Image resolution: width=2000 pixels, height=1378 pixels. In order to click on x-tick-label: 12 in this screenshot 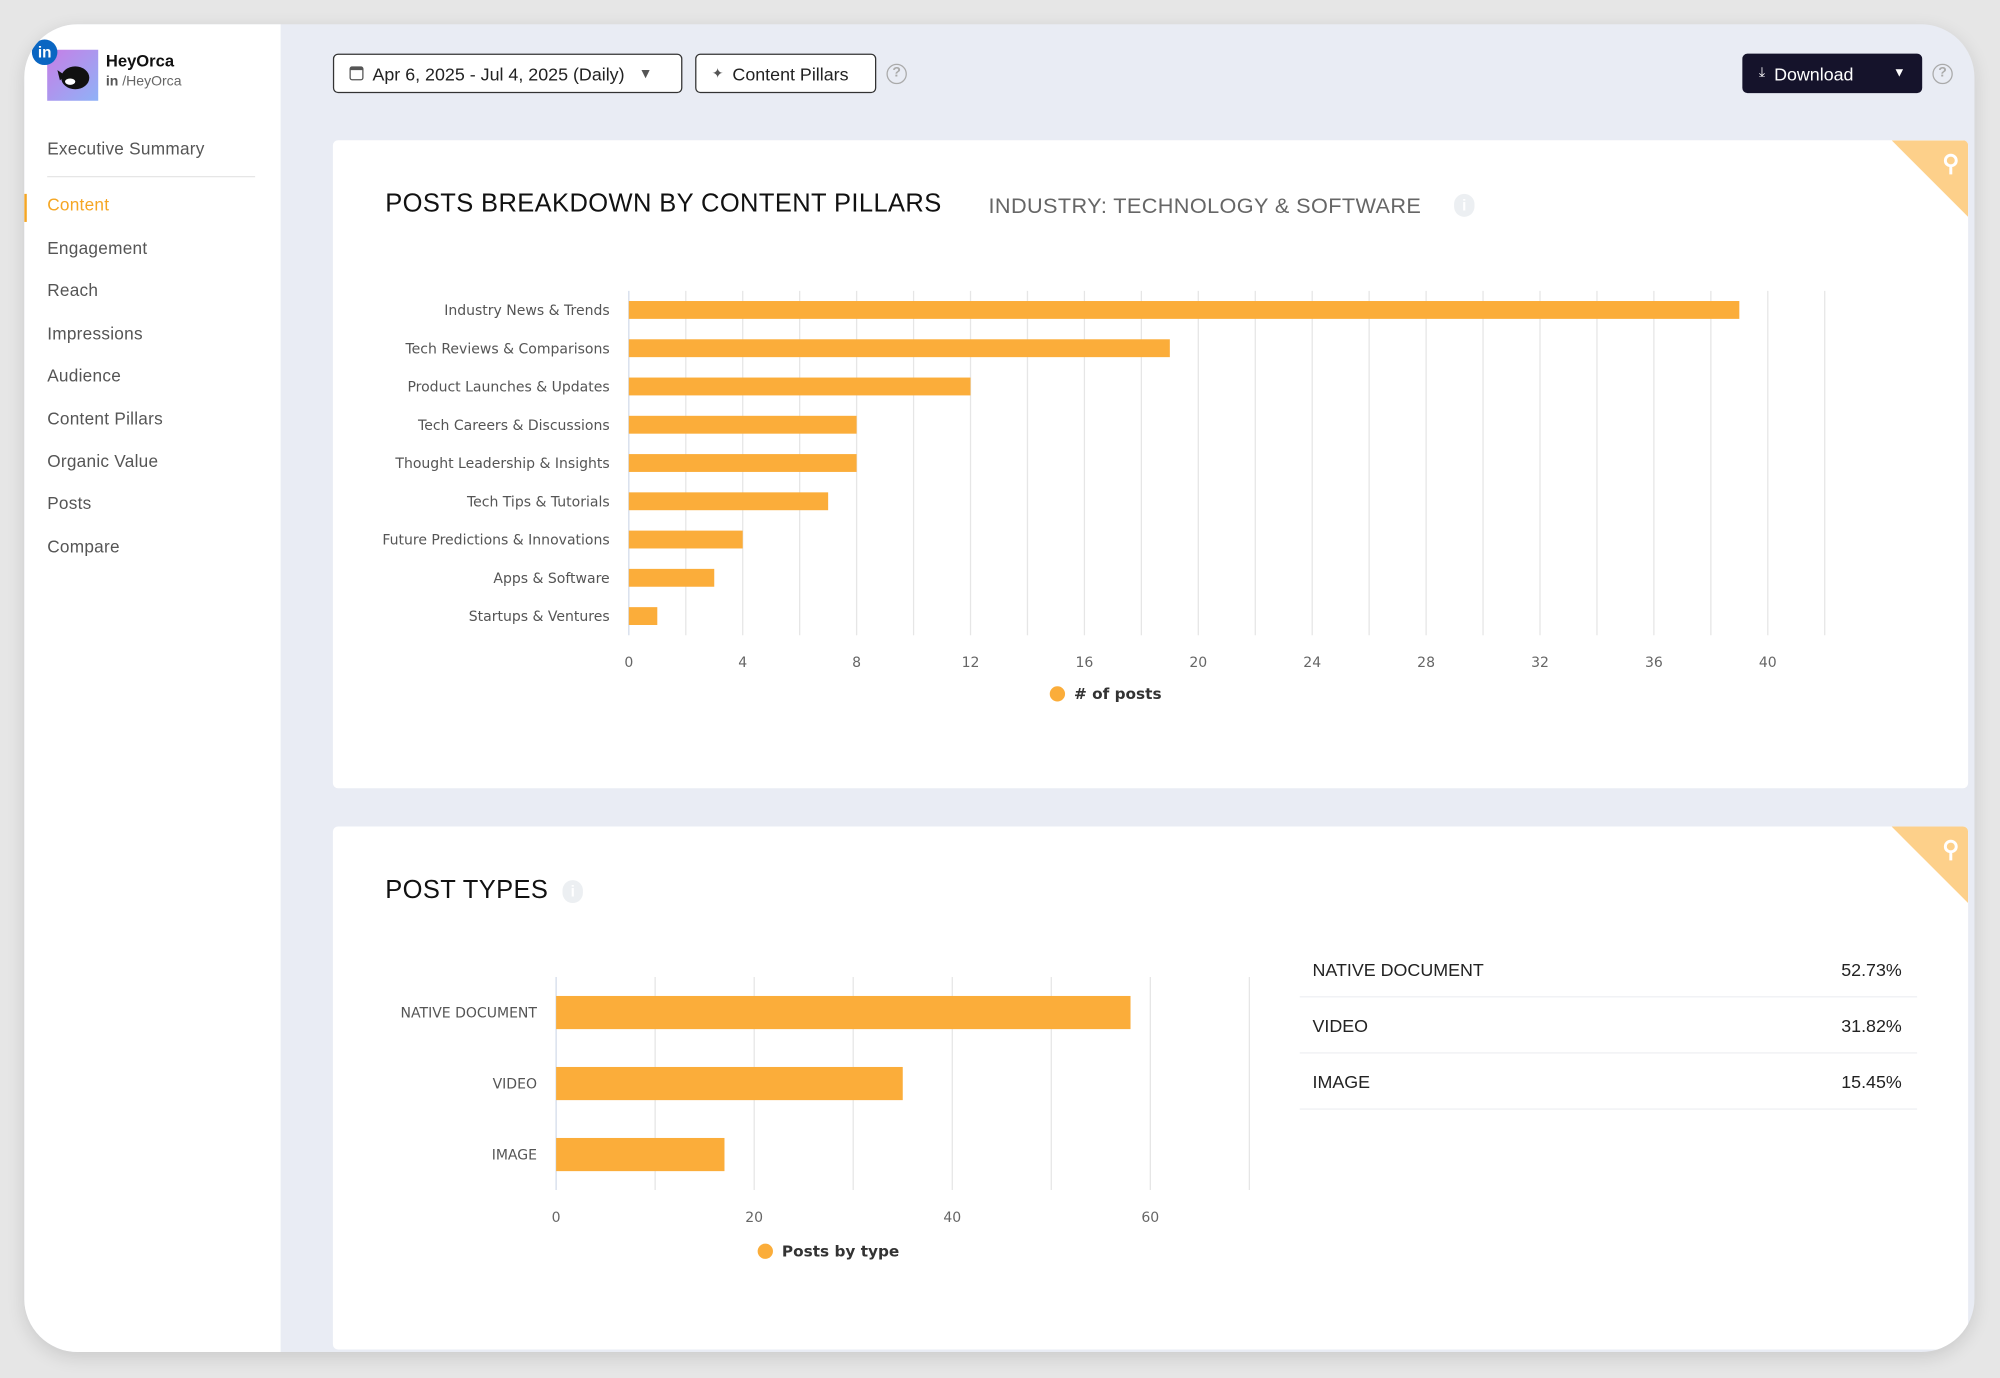, I will do `click(971, 663)`.